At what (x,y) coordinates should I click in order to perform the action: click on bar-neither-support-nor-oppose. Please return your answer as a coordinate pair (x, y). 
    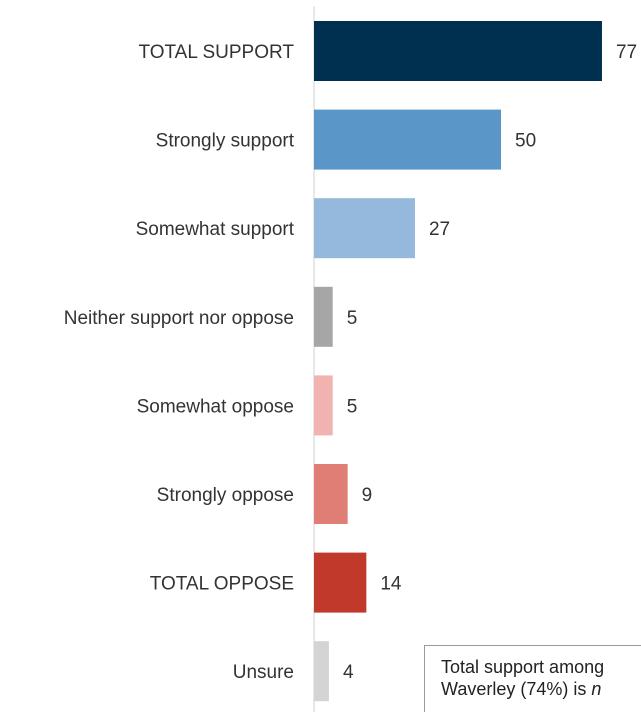
    Looking at the image, I should click on (323, 316).